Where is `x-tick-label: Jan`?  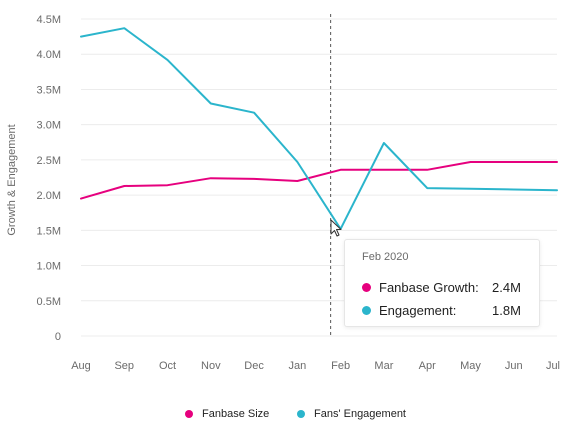 x-tick-label: Jan is located at coordinates (297, 366).